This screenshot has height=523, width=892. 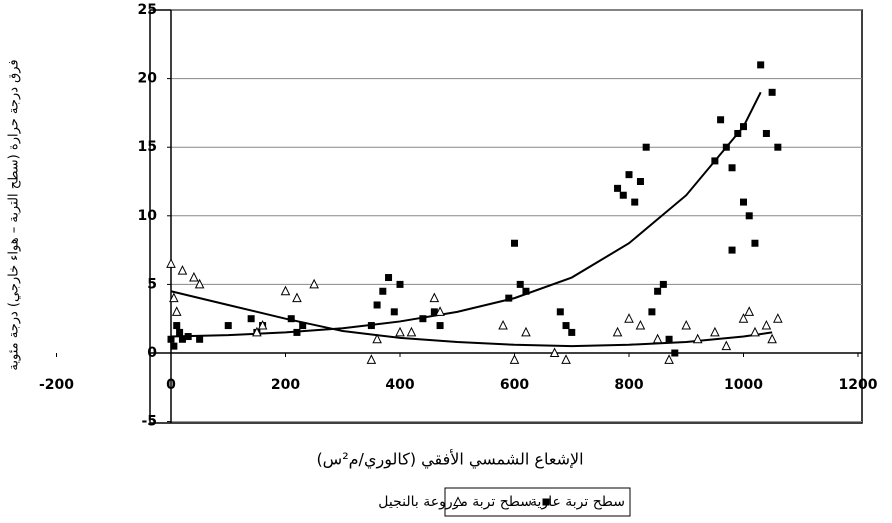 I want to click on x-tick-label: 200, so click(x=285, y=385).